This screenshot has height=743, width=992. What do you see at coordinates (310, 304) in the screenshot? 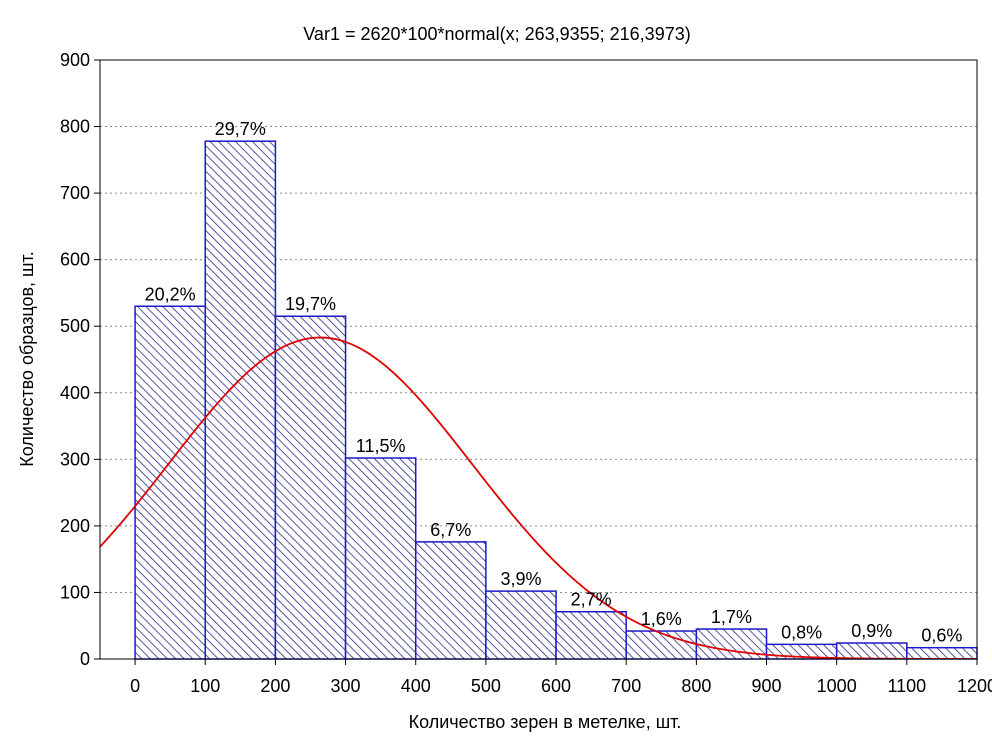
I see `bar-percent-label: 19,7%` at bounding box center [310, 304].